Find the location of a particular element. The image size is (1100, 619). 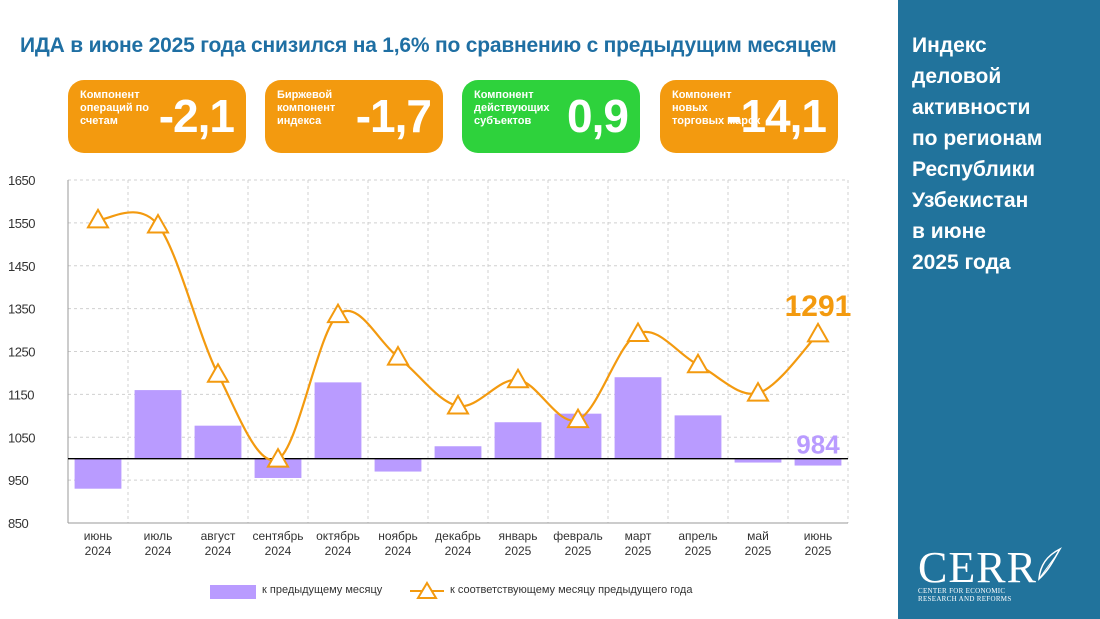

card-new-trademarks: Компонент новых торговых марок -14,1 is located at coordinates (749, 116).